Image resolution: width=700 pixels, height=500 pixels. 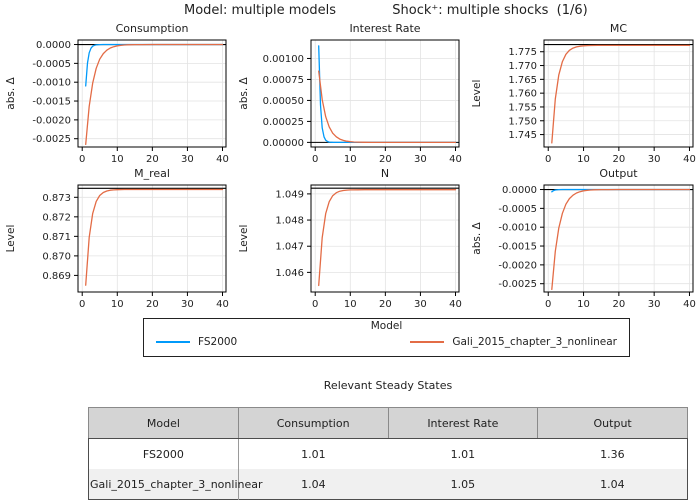 What do you see at coordinates (612, 423) in the screenshot?
I see `table-header-output: Output` at bounding box center [612, 423].